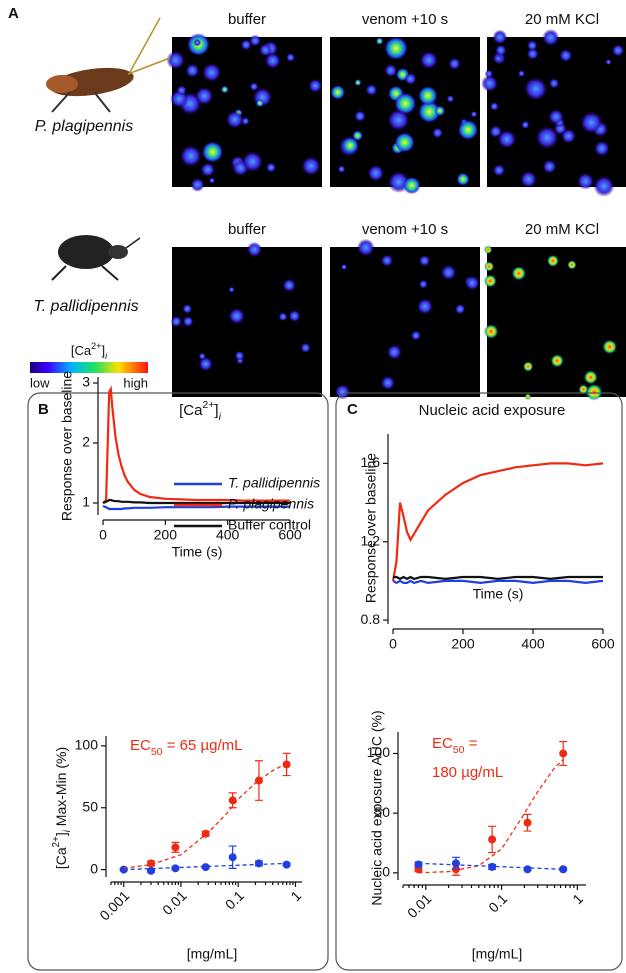 This screenshot has width=626, height=973. What do you see at coordinates (459, 750) in the screenshot?
I see `text-part: 50` at bounding box center [459, 750].